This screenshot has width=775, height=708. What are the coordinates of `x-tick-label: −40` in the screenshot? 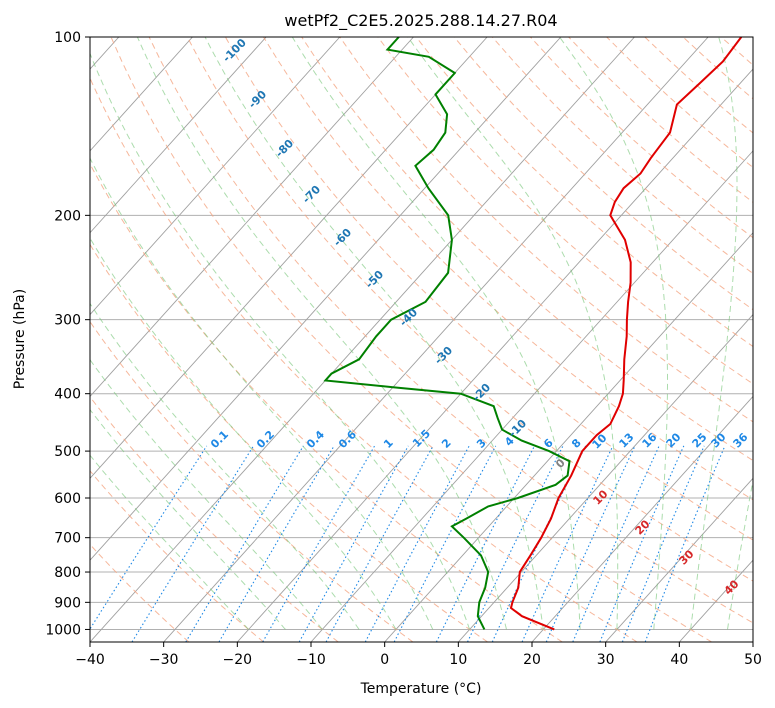 It's located at (90, 660).